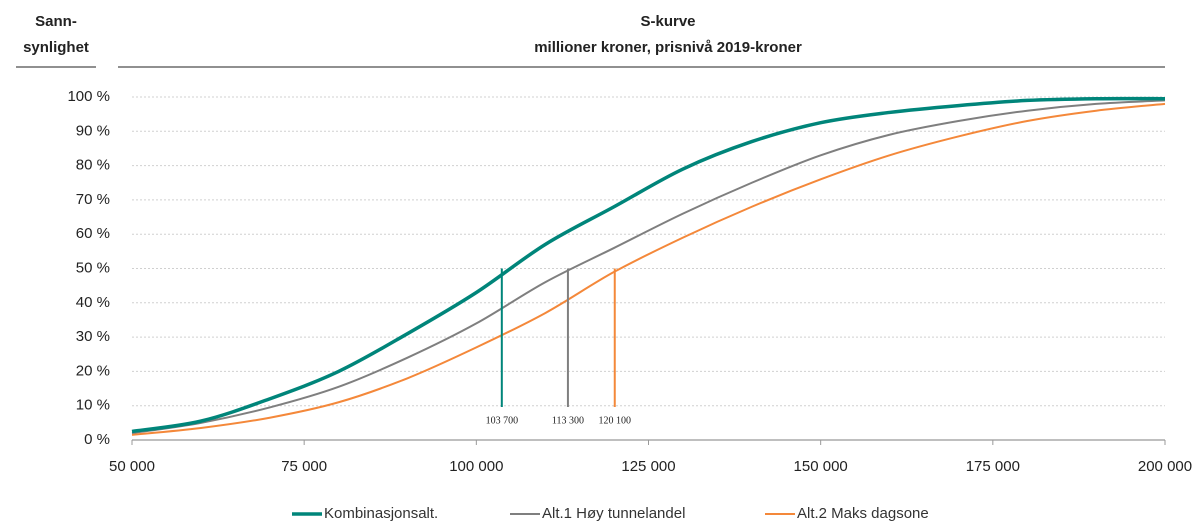  Describe the element at coordinates (381, 513) in the screenshot. I see `legend-label: Kombinasjonsalt.` at that location.